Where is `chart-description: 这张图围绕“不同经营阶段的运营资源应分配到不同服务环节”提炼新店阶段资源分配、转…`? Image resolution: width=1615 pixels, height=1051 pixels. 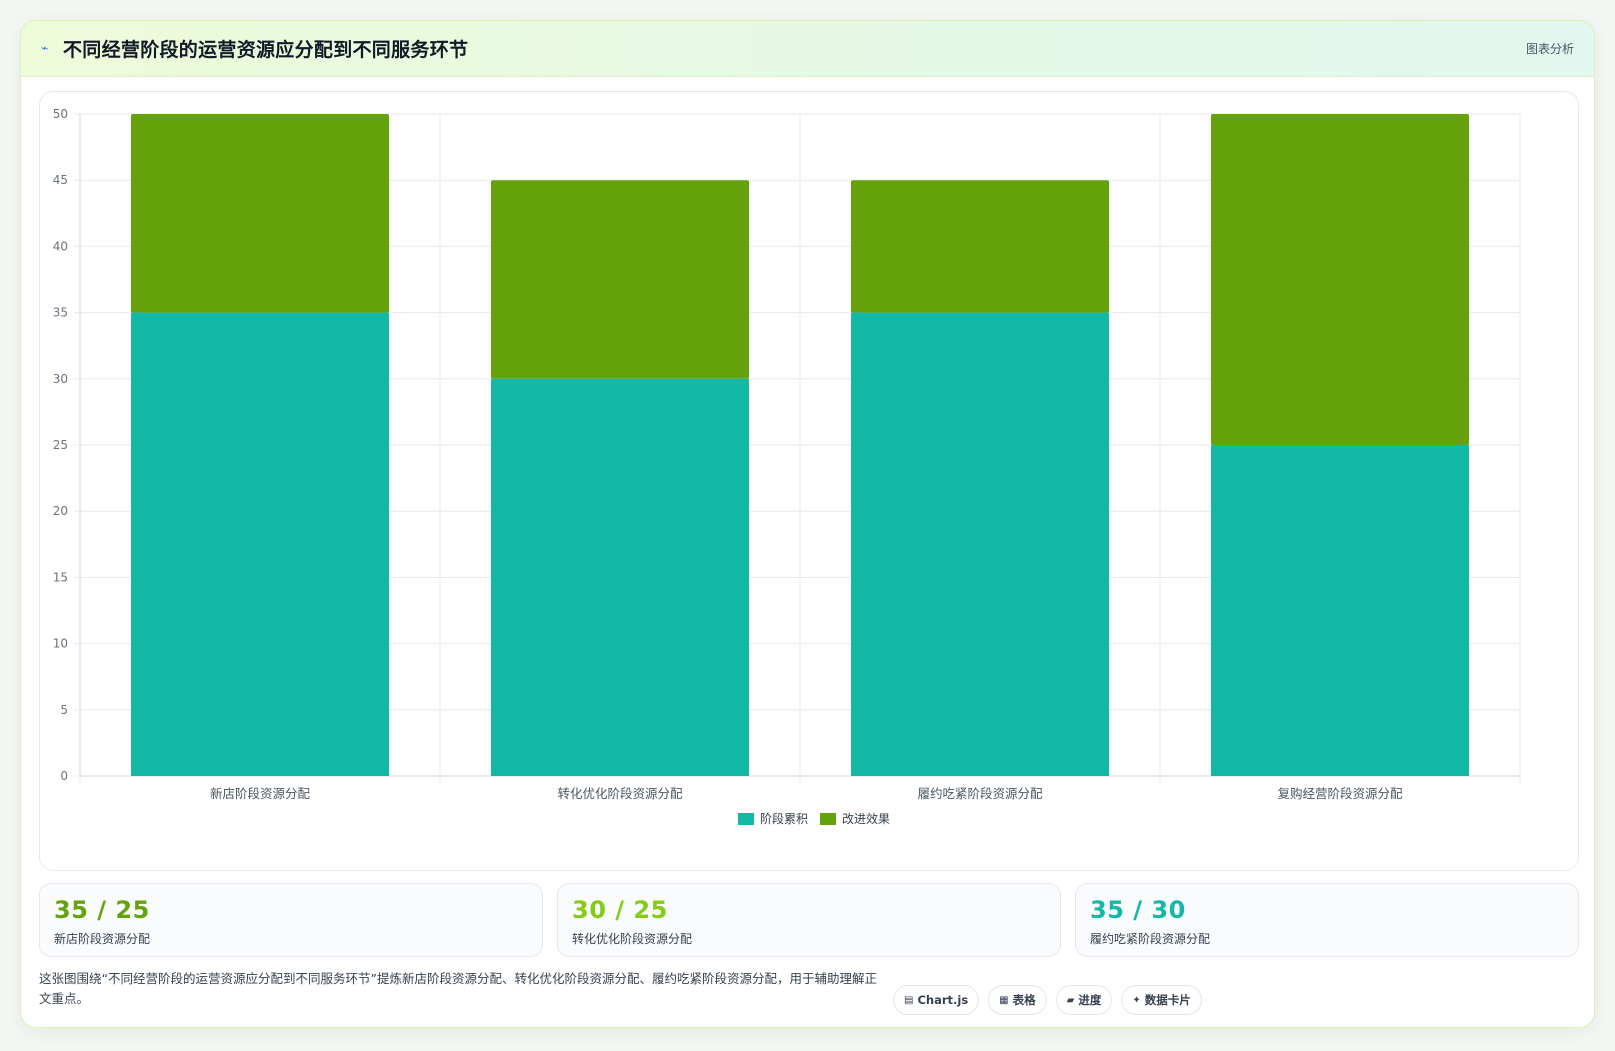
chart-description: 这张图围绕“不同经营阶段的运营资源应分配到不同服务环节”提炼新店阶段资源分配、转… is located at coordinates (458, 988).